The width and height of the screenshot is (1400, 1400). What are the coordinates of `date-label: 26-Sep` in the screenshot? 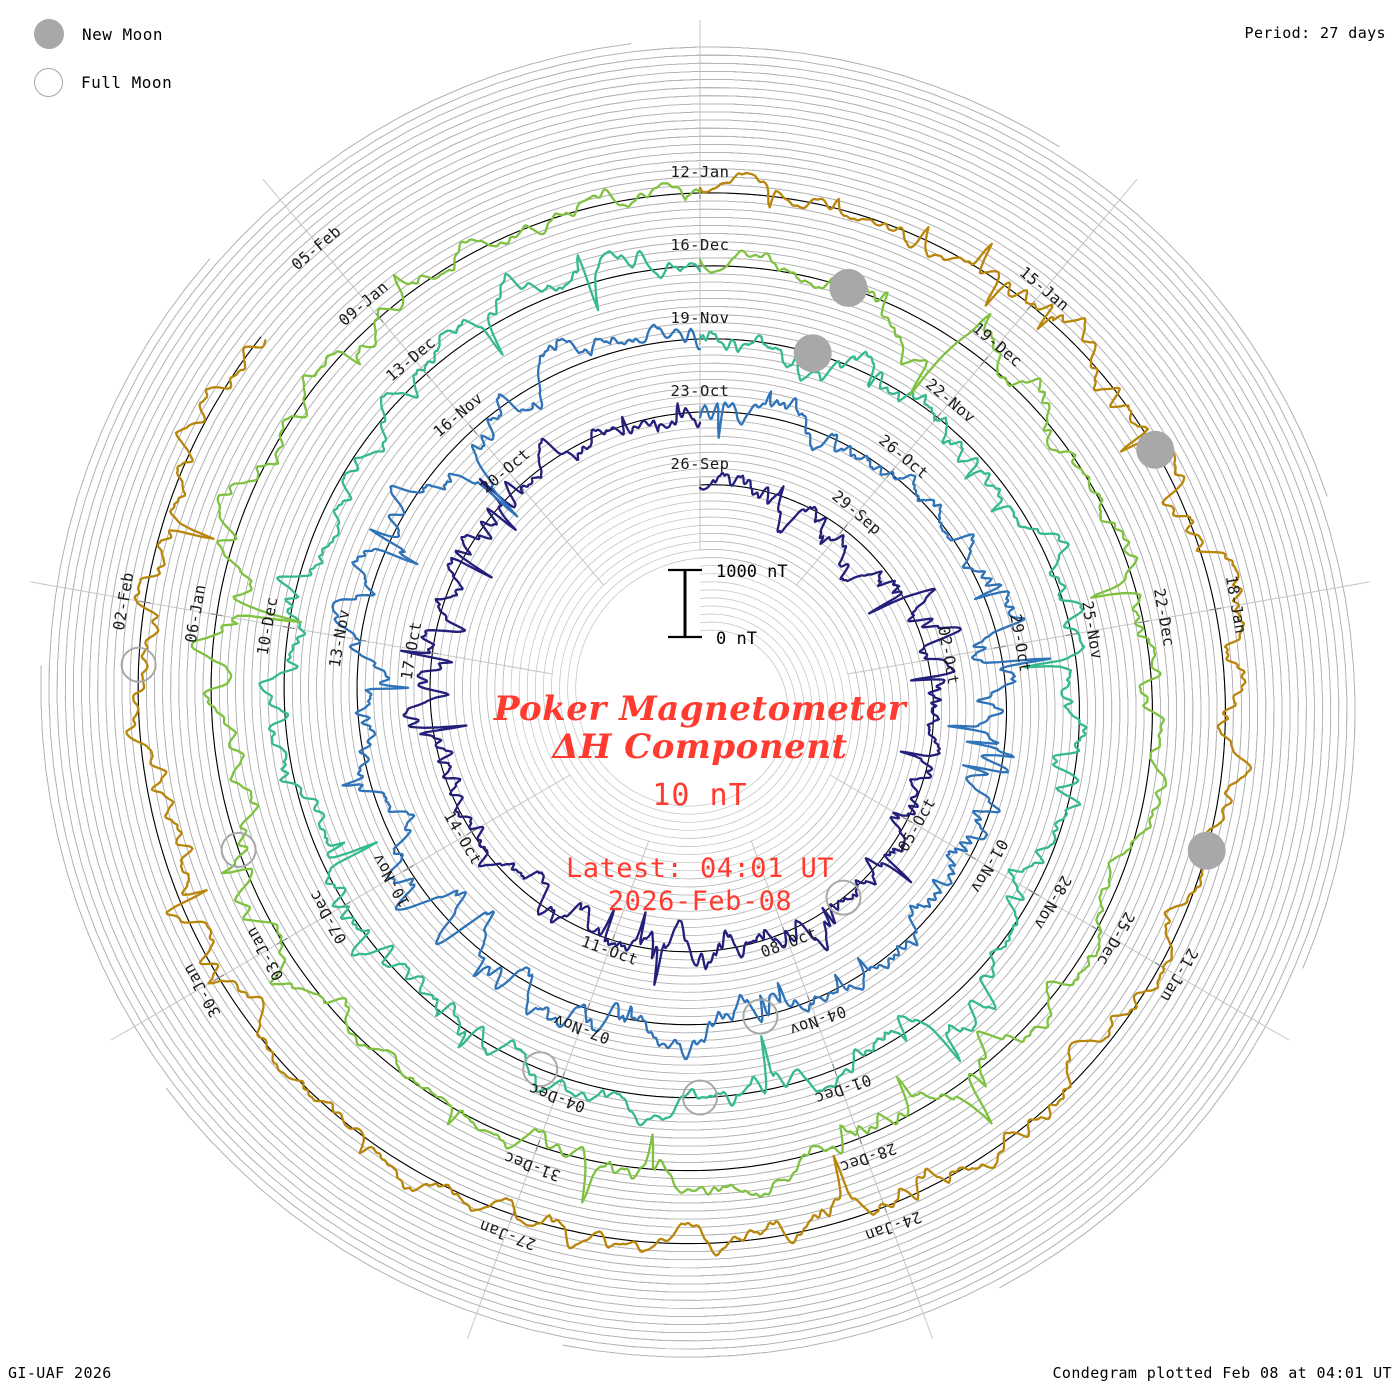 It's located at (700, 464).